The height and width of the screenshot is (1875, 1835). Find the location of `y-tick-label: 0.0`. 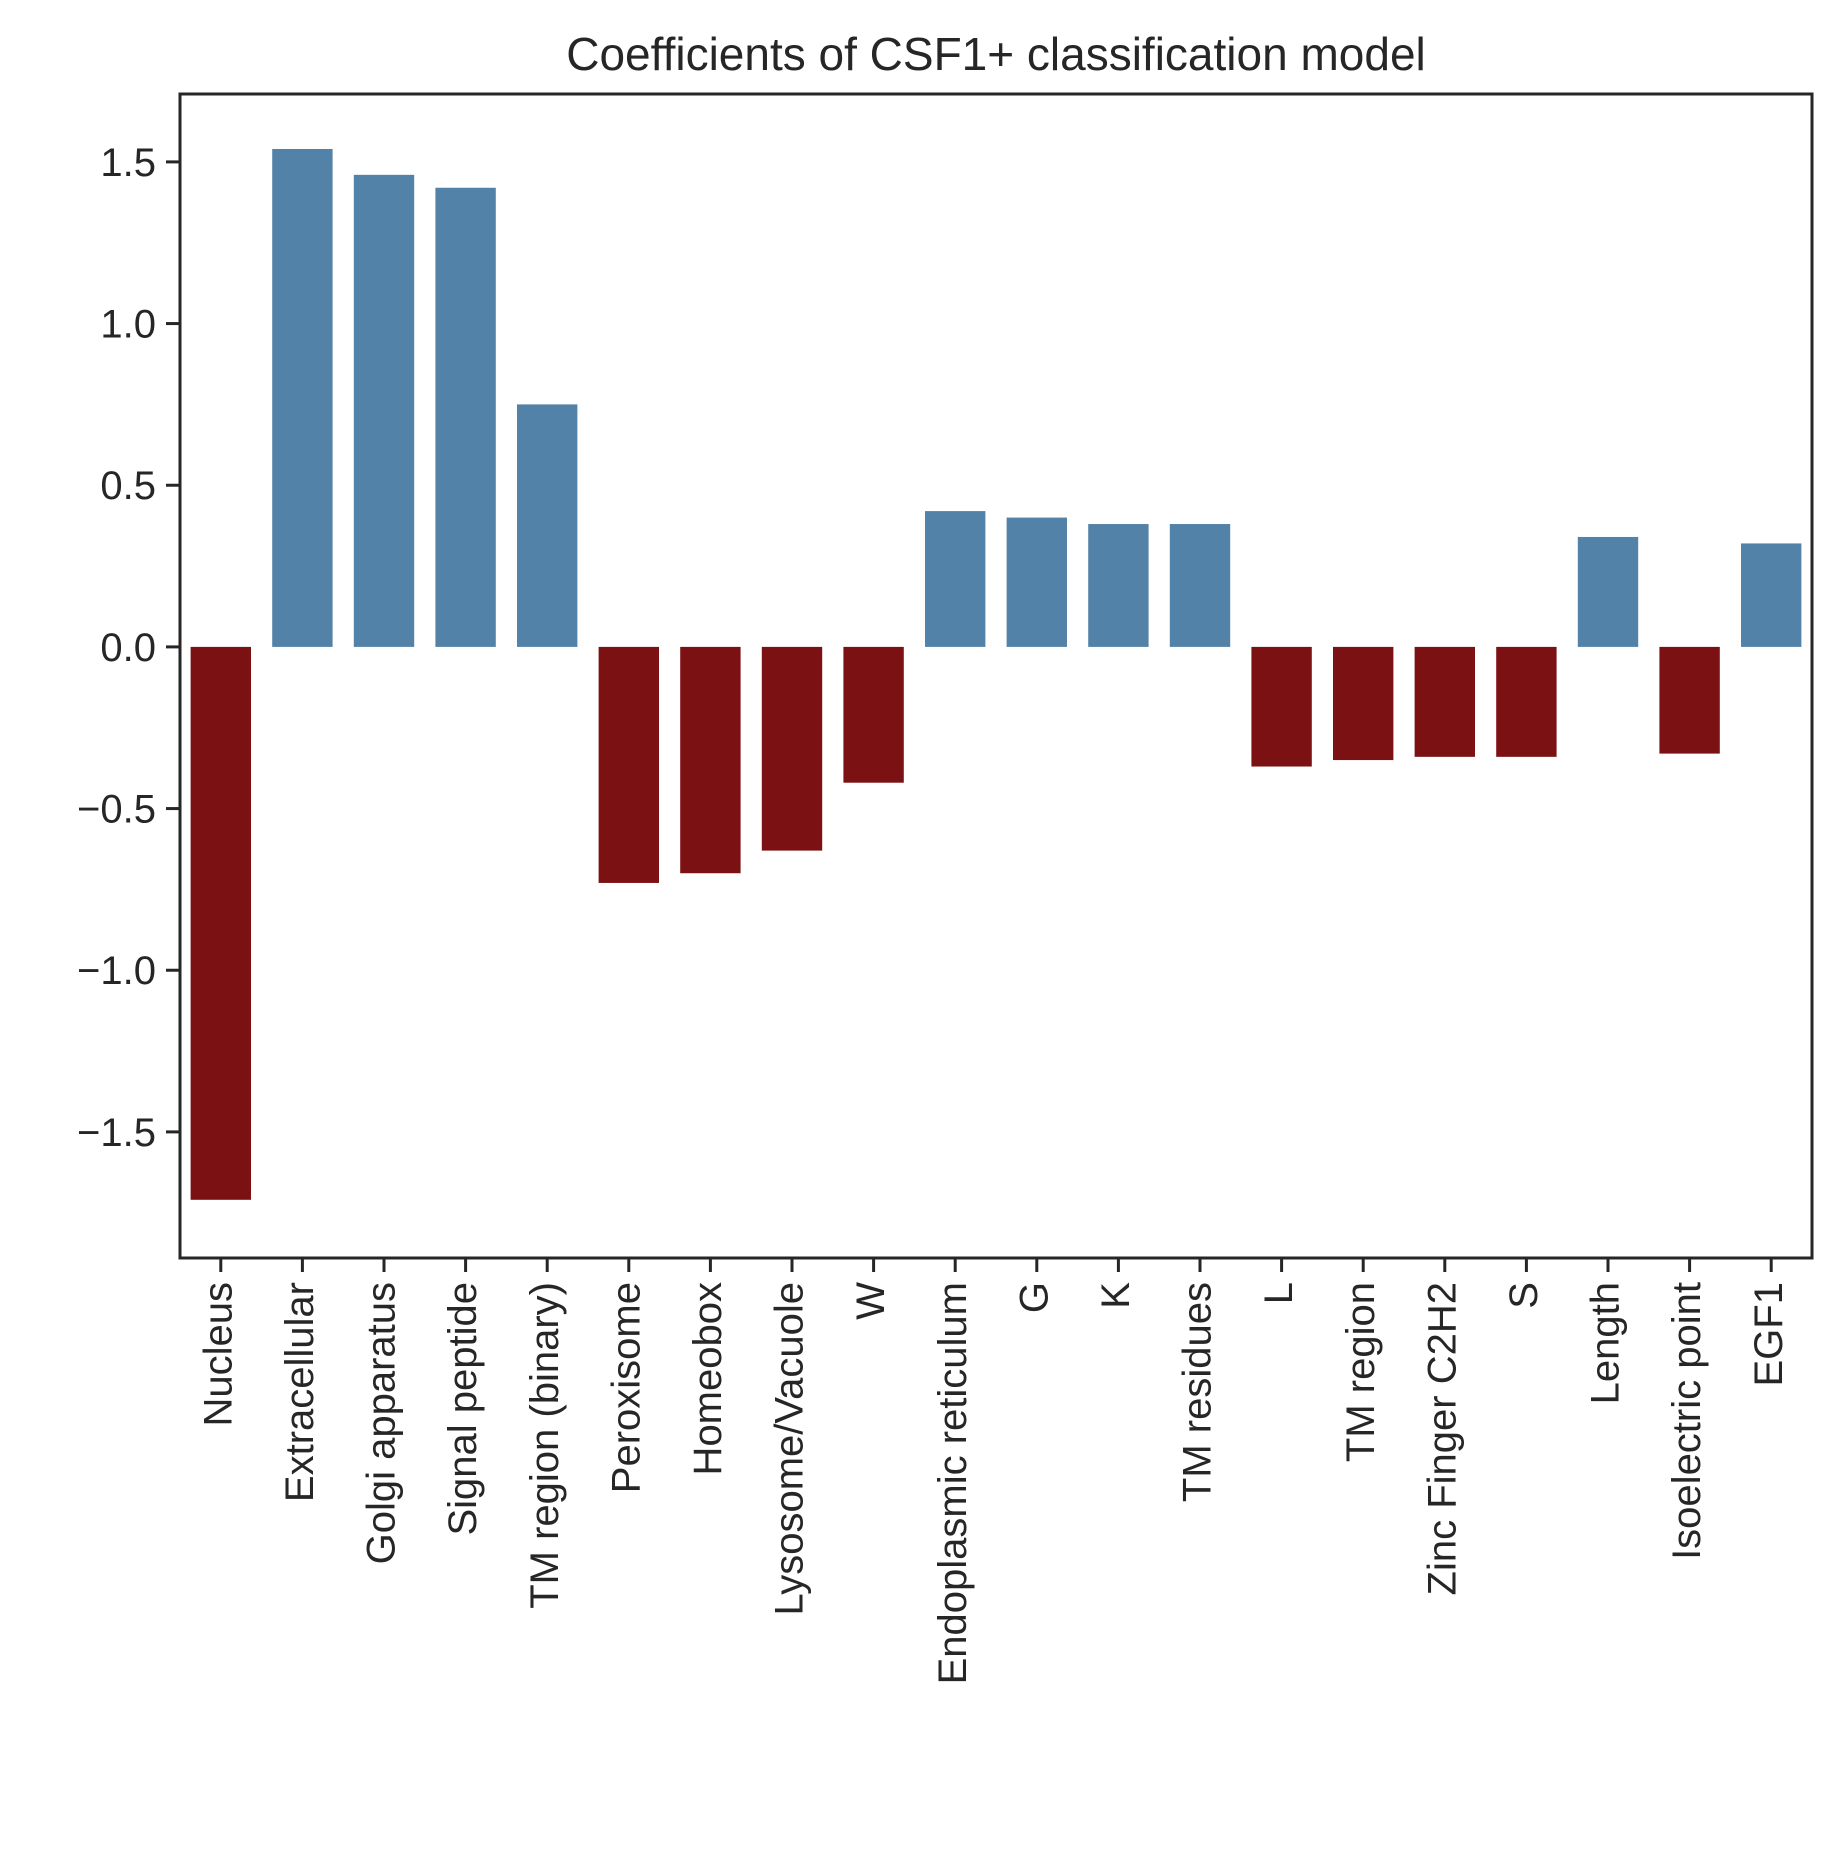

y-tick-label: 0.0 is located at coordinates (128, 648).